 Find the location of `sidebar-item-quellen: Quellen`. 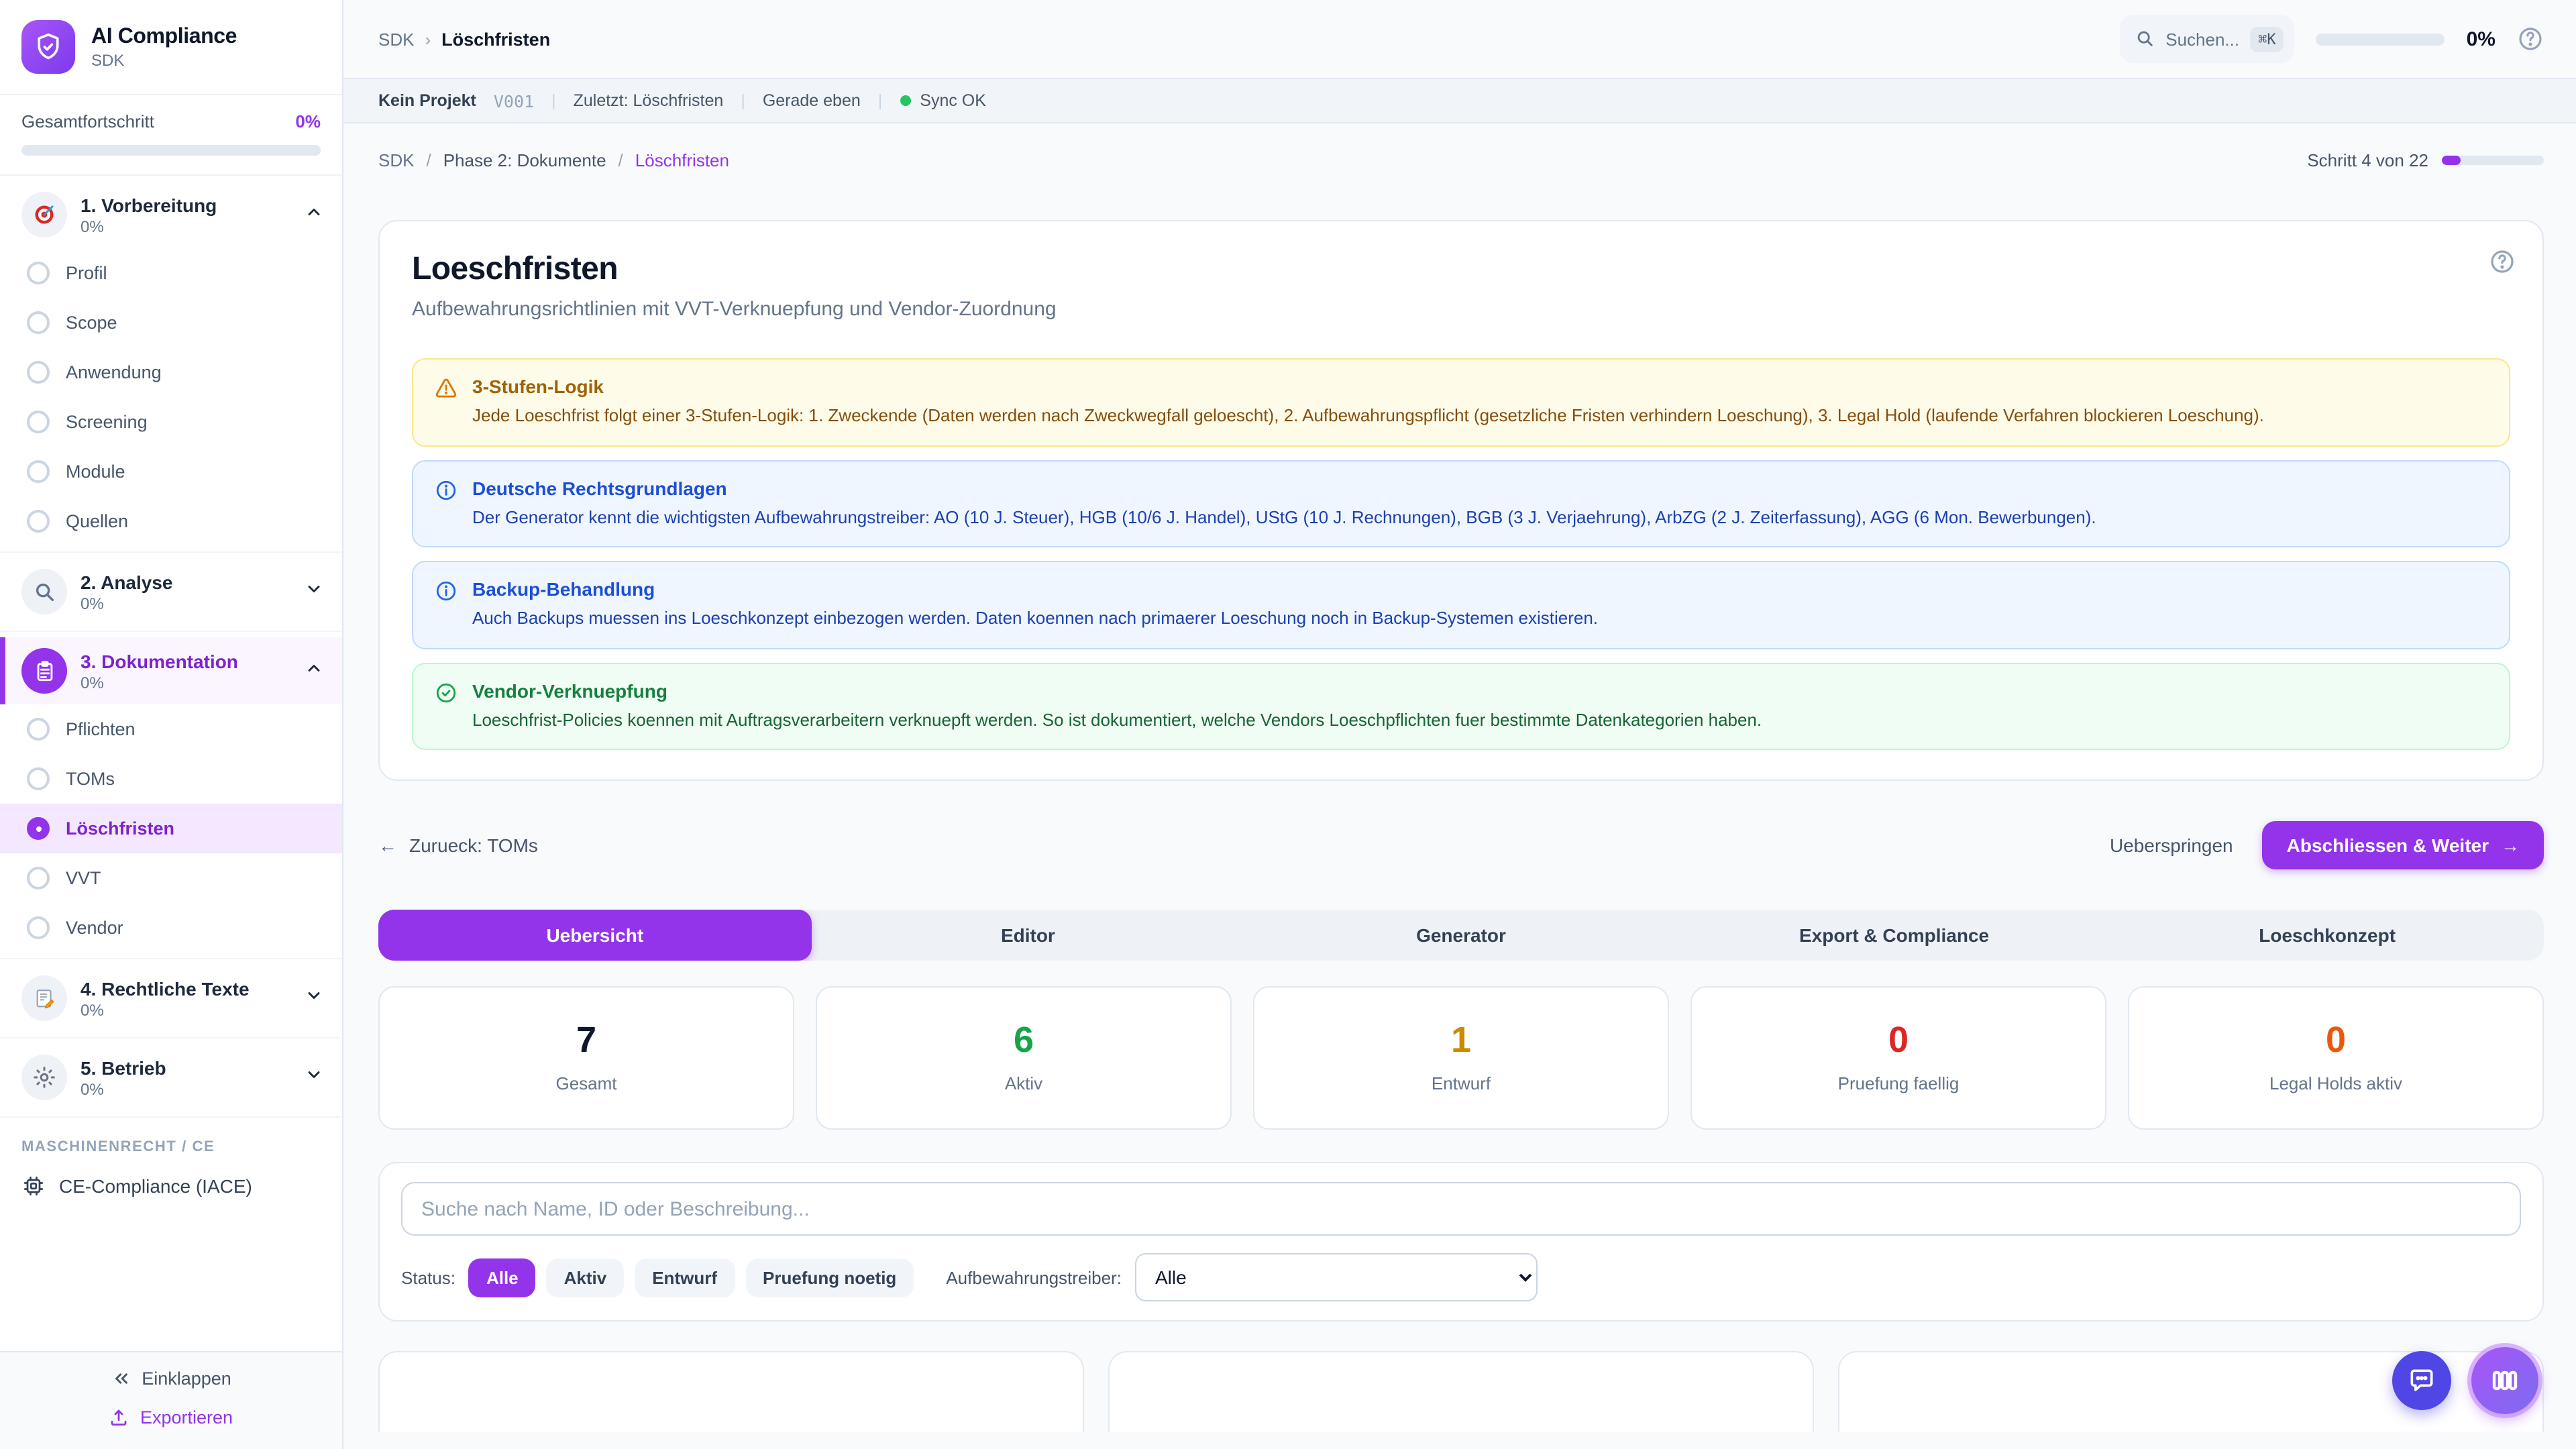

sidebar-item-quellen: Quellen is located at coordinates (171, 521).